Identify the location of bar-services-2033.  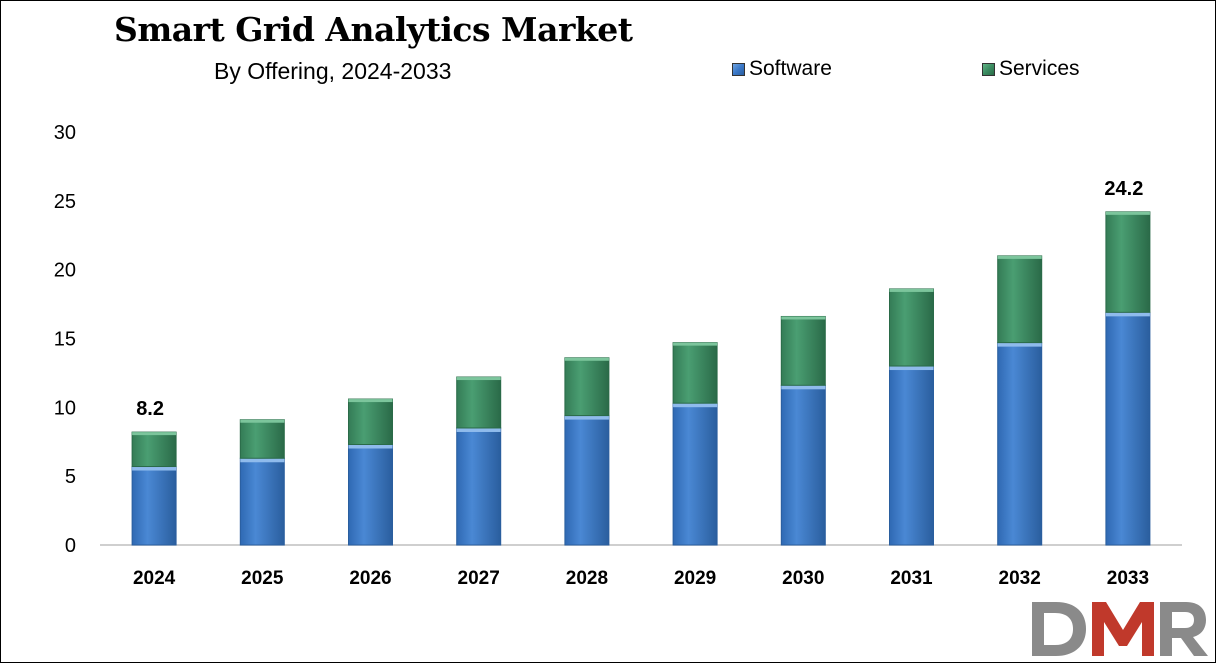
(1128, 262).